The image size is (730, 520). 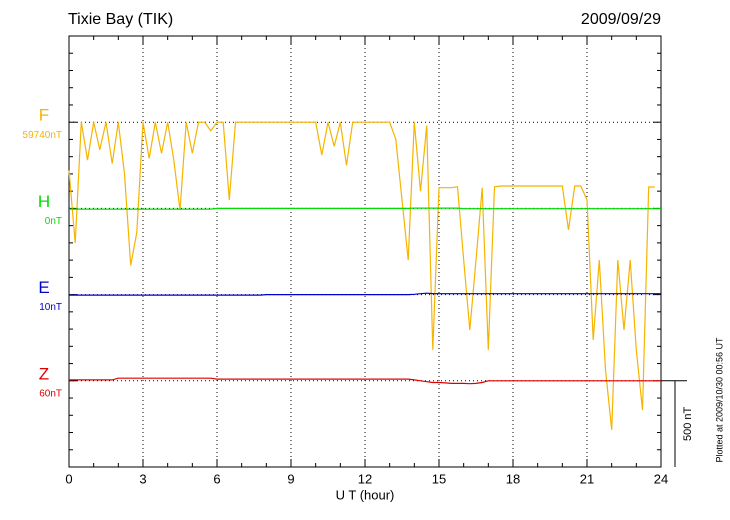 What do you see at coordinates (42, 135) in the screenshot?
I see `series-base-label: 59740nT` at bounding box center [42, 135].